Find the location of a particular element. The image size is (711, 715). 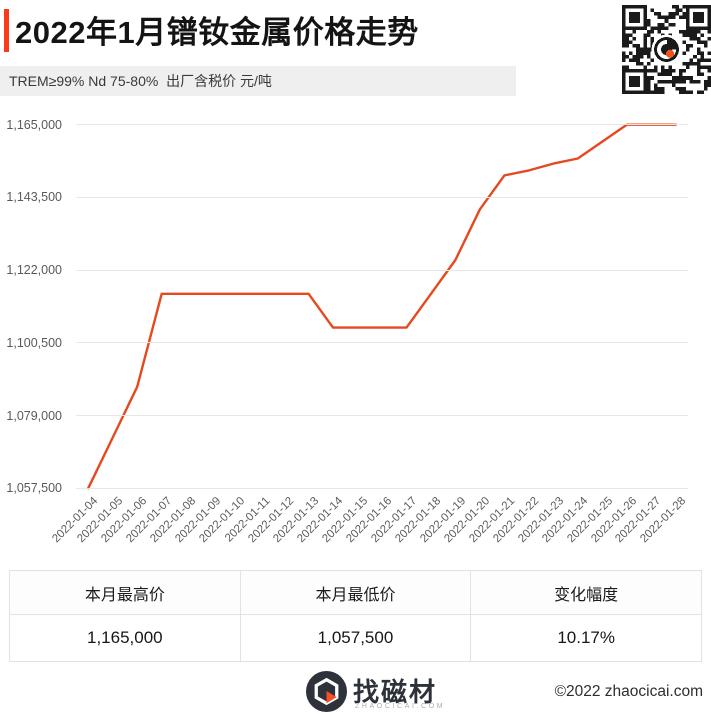

y-axis-tick-label: 1,100,500 is located at coordinates (34, 342).